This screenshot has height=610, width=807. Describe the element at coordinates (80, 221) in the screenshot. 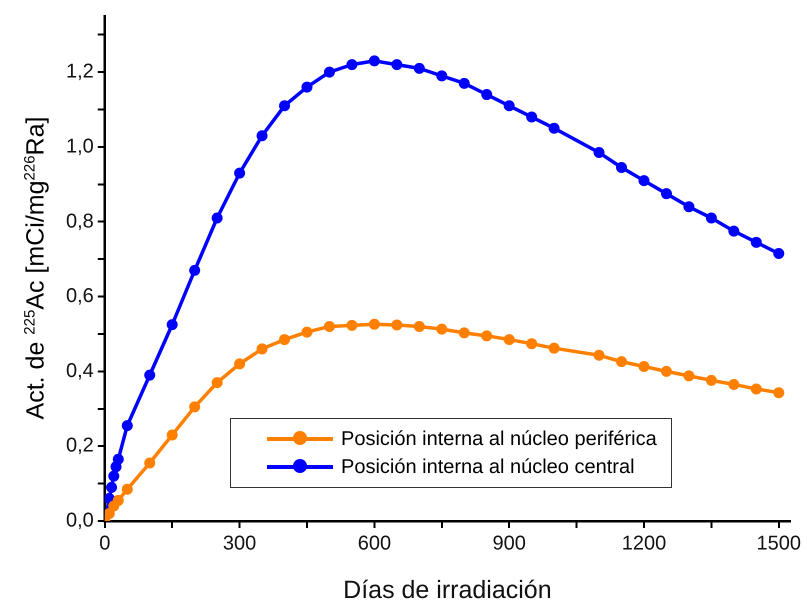

I see `y-tick-label: 0,8` at that location.